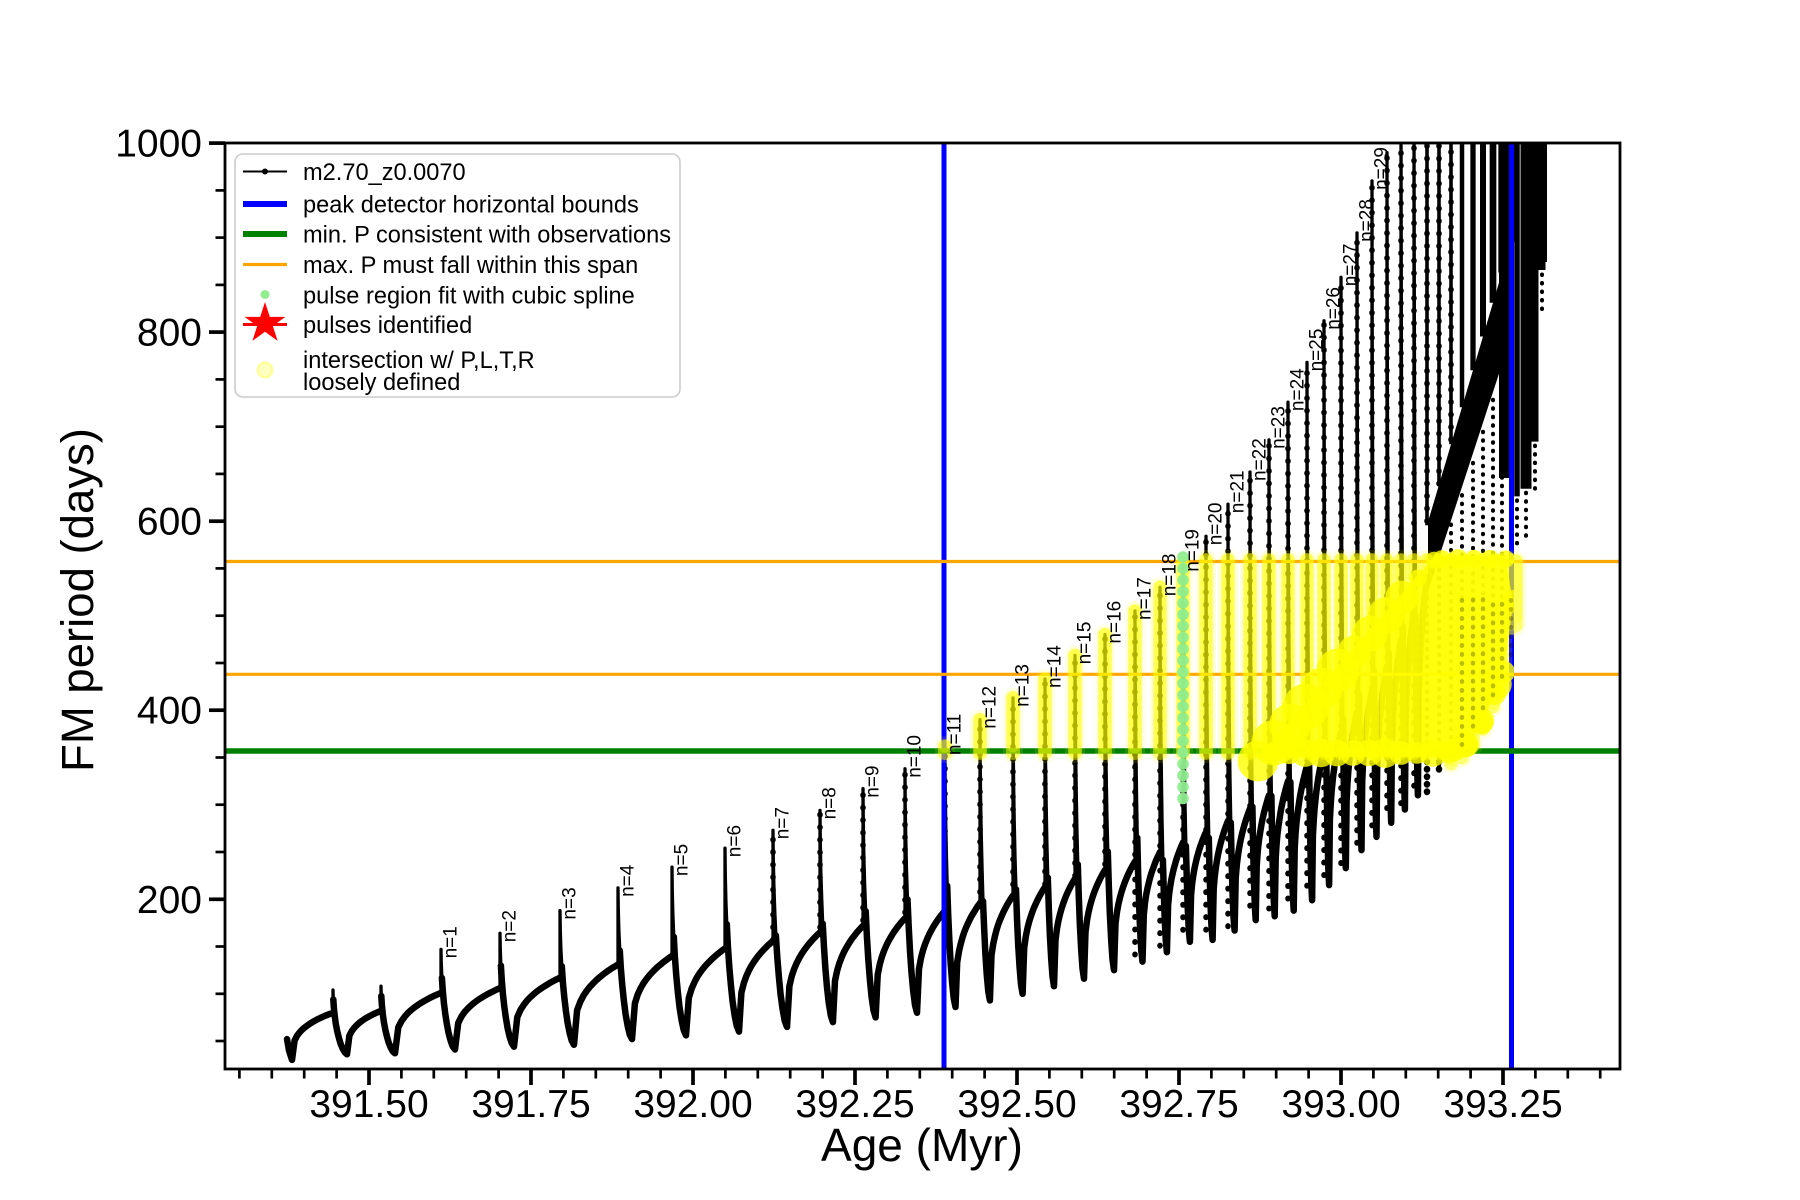  What do you see at coordinates (854, 1104) in the screenshot?
I see `svg-text: 392.25` at bounding box center [854, 1104].